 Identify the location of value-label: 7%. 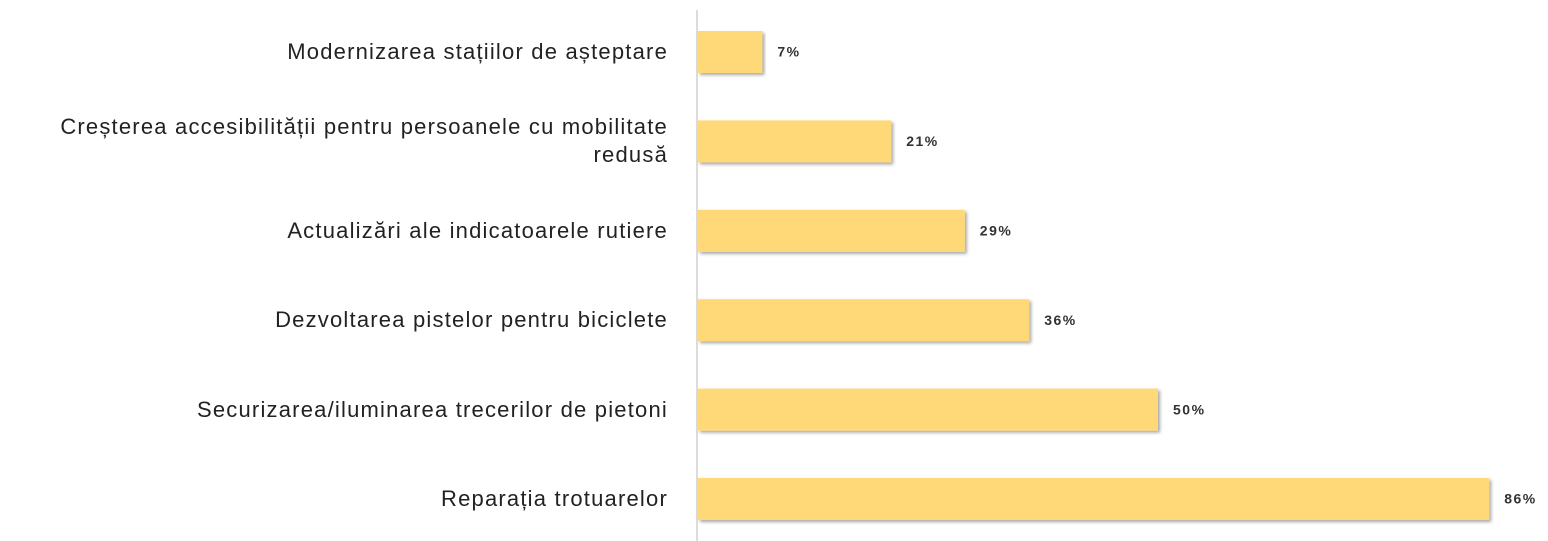
(788, 52).